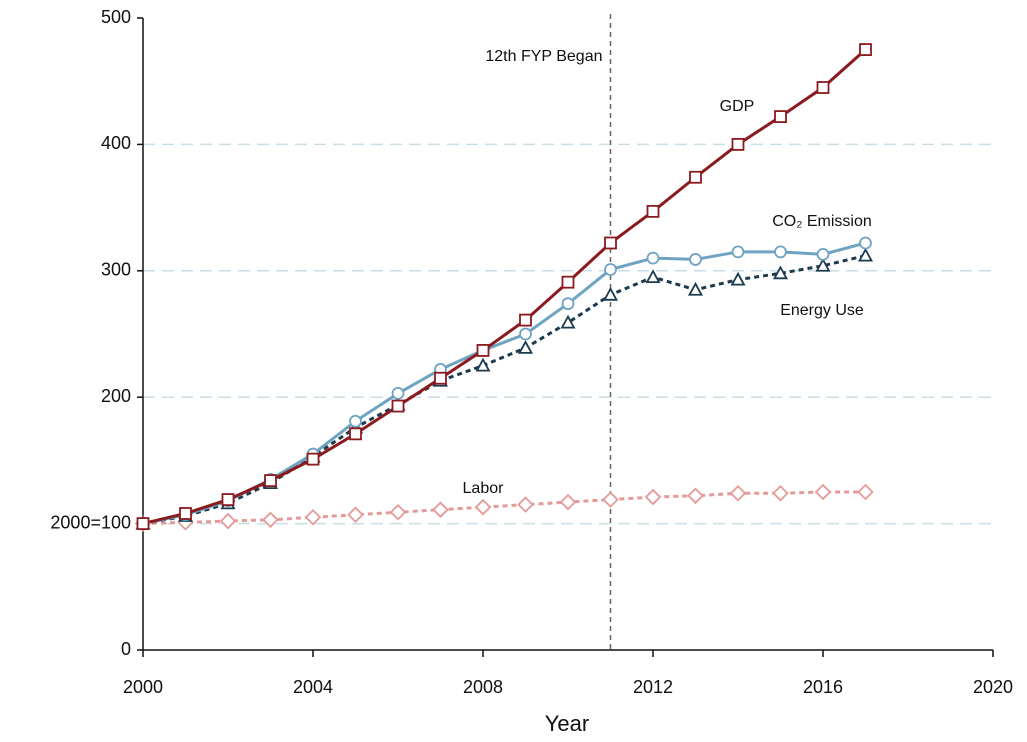  I want to click on x-tick-label: 2004, so click(313, 687).